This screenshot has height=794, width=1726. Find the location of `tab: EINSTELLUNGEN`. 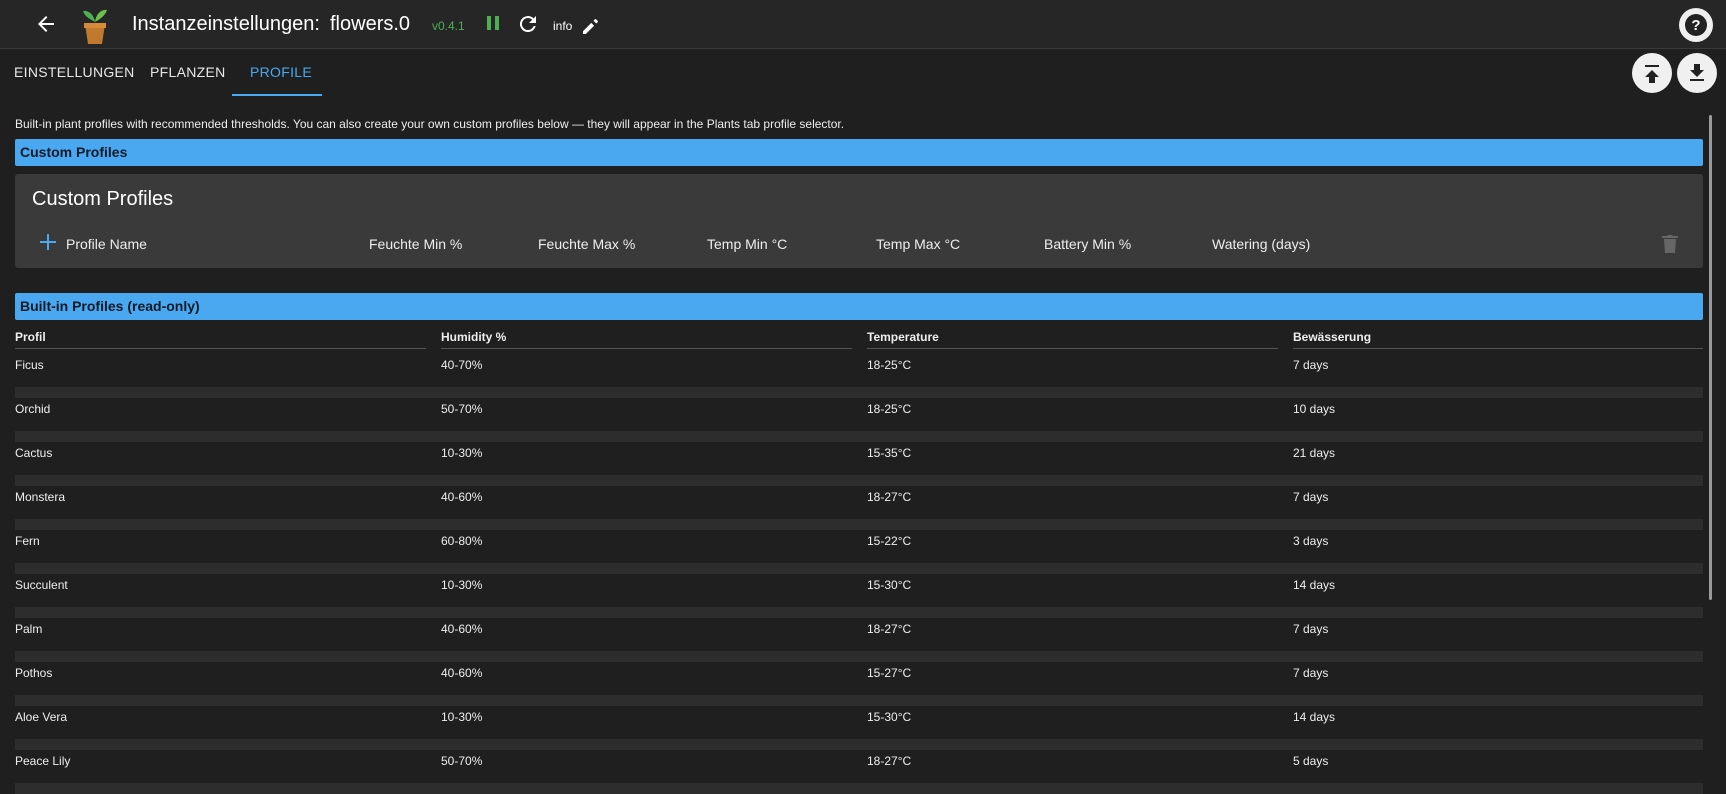

tab: EINSTELLUNGEN is located at coordinates (74, 72).